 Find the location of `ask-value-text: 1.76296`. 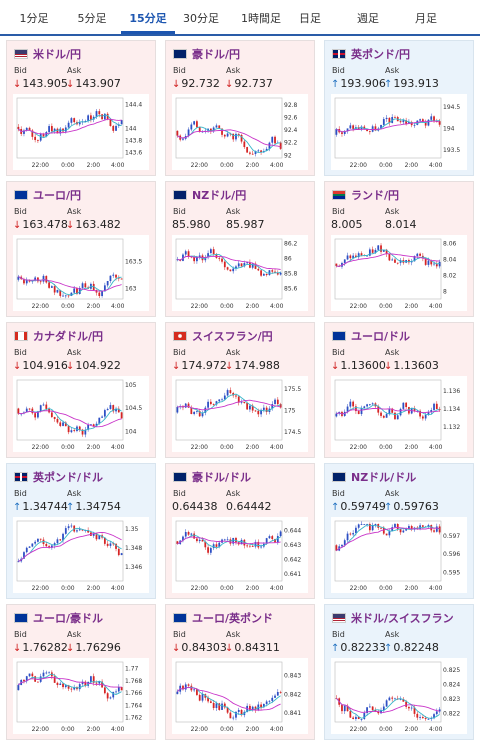

ask-value-text: 1.76296 is located at coordinates (98, 647).